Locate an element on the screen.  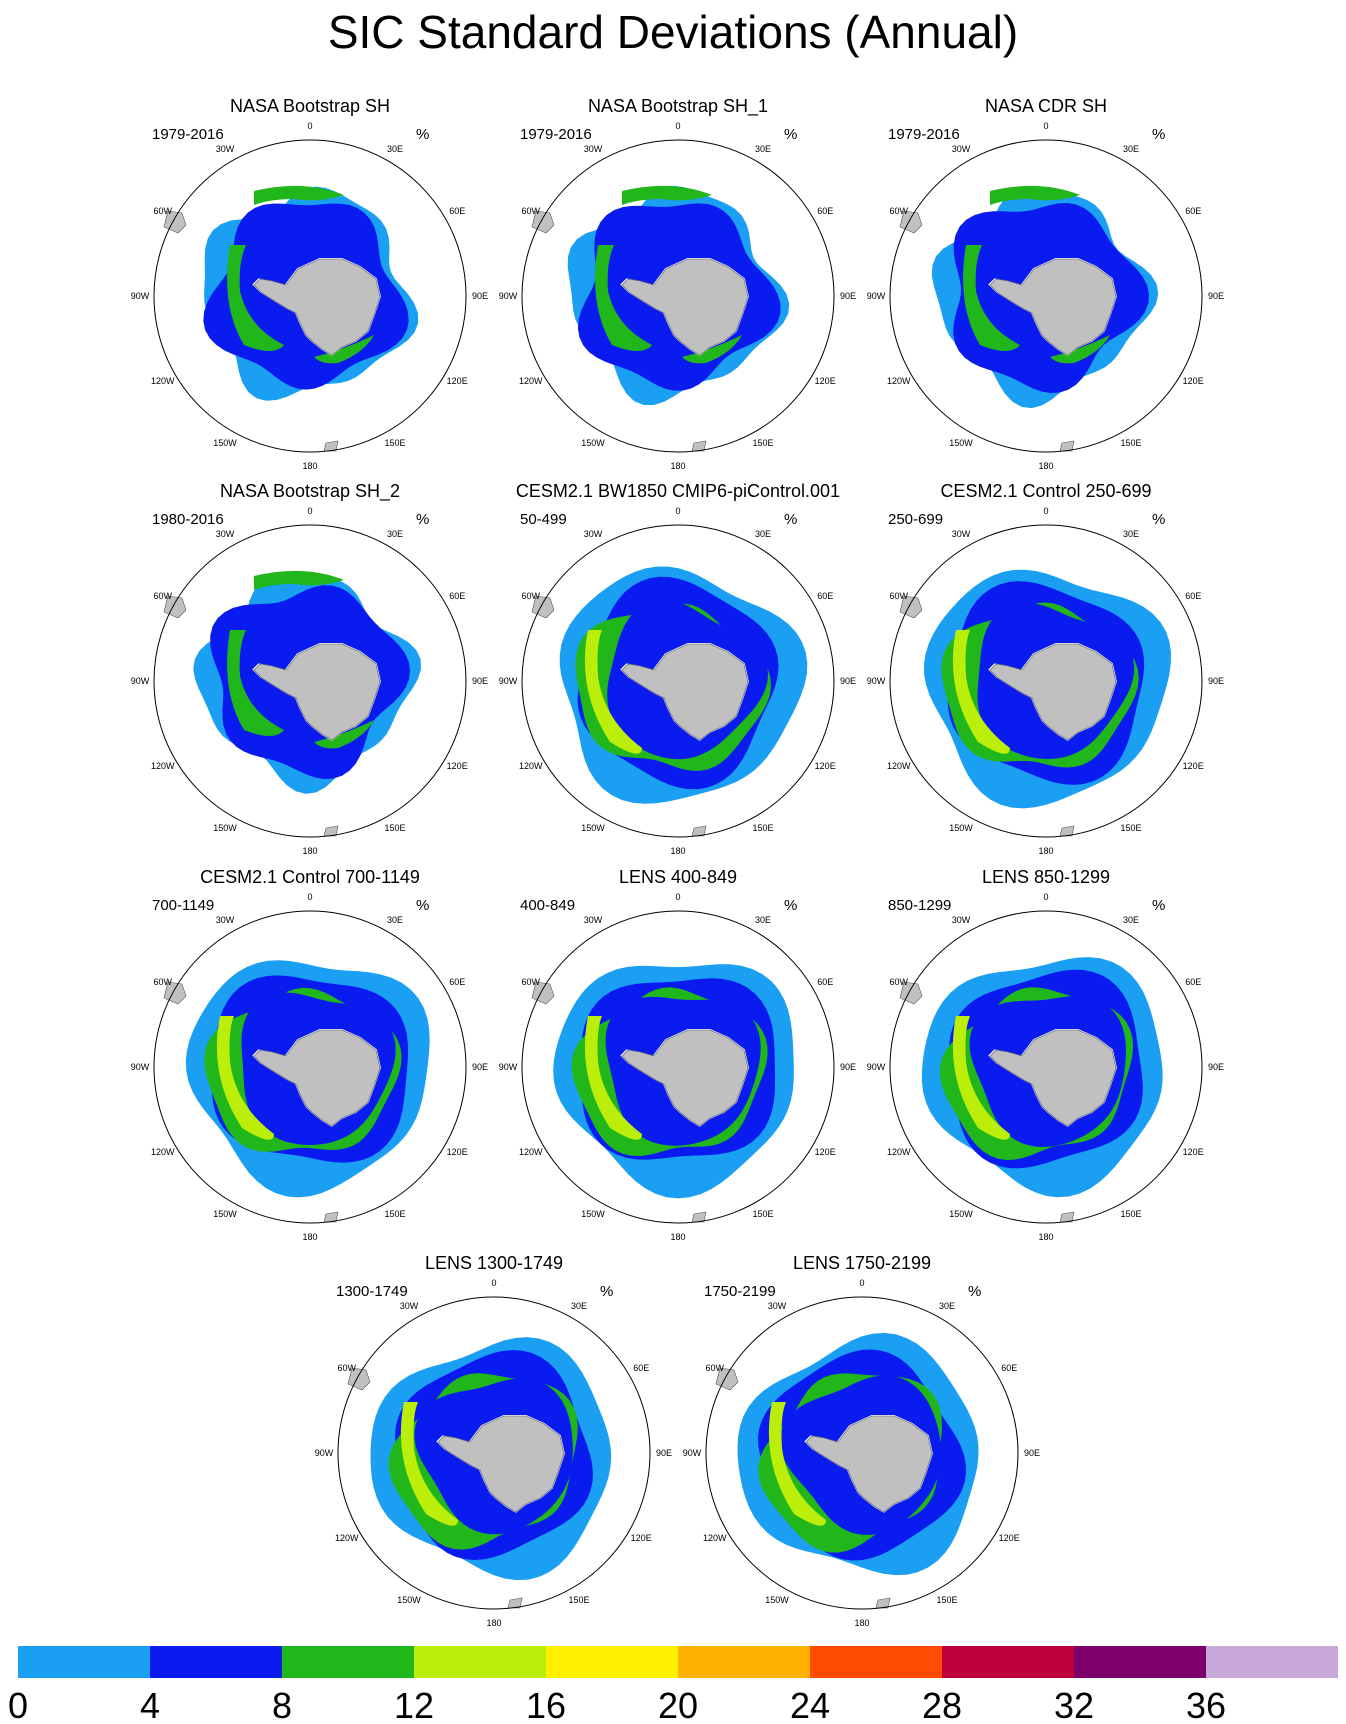
colorbar-label: 20 is located at coordinates (678, 1704).